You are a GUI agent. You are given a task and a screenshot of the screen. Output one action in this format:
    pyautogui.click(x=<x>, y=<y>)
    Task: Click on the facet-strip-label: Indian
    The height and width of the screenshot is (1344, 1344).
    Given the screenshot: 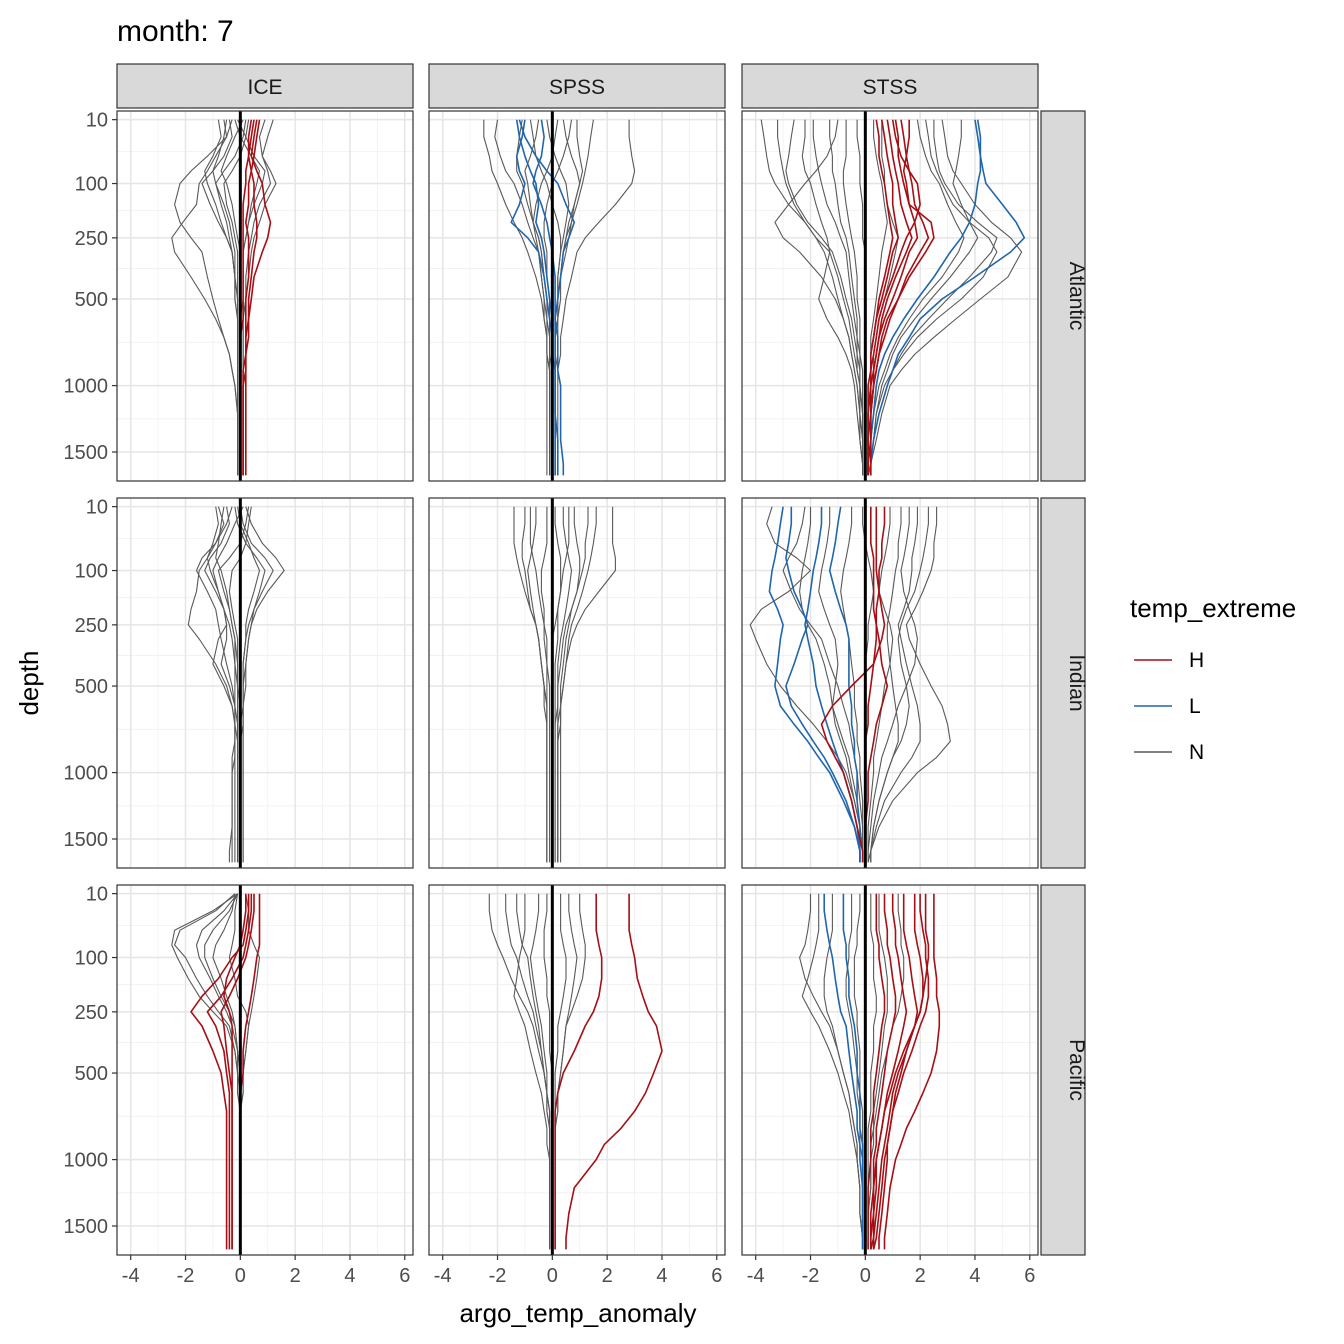 What is the action you would take?
    pyautogui.click(x=1076, y=682)
    